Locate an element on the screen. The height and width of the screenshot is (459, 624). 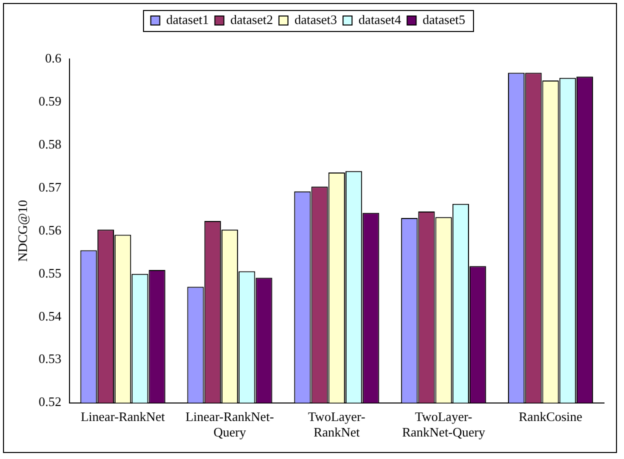
x-tick-label: RankCosine is located at coordinates (550, 416).